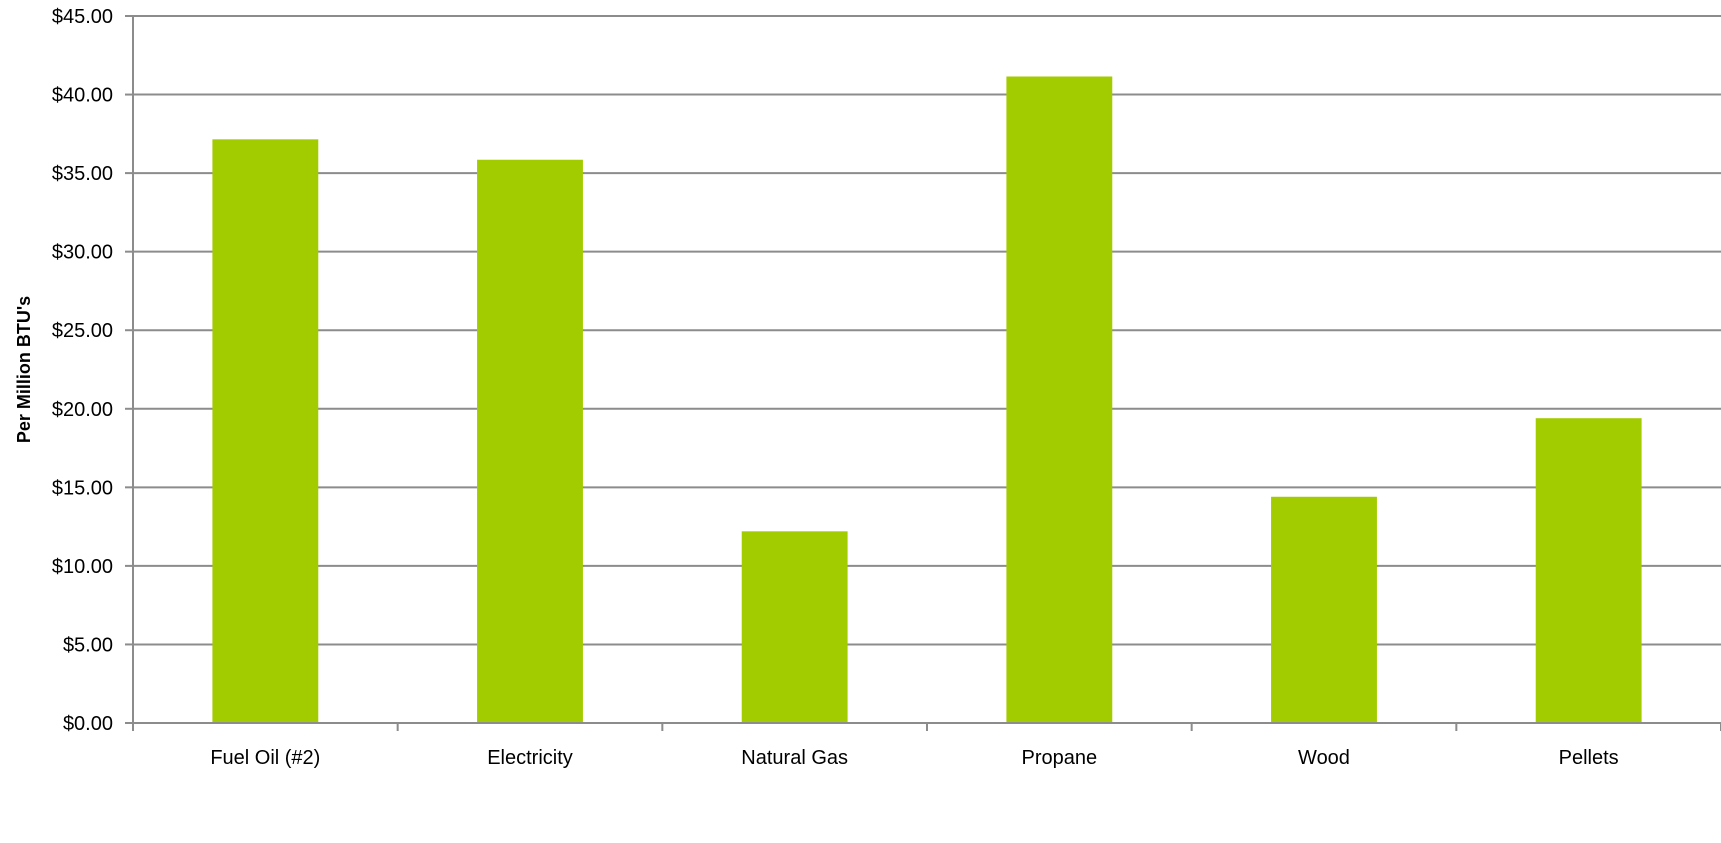 This screenshot has height=843, width=1721. Describe the element at coordinates (24, 369) in the screenshot. I see `y-axis-title: Per Million BTU's` at that location.